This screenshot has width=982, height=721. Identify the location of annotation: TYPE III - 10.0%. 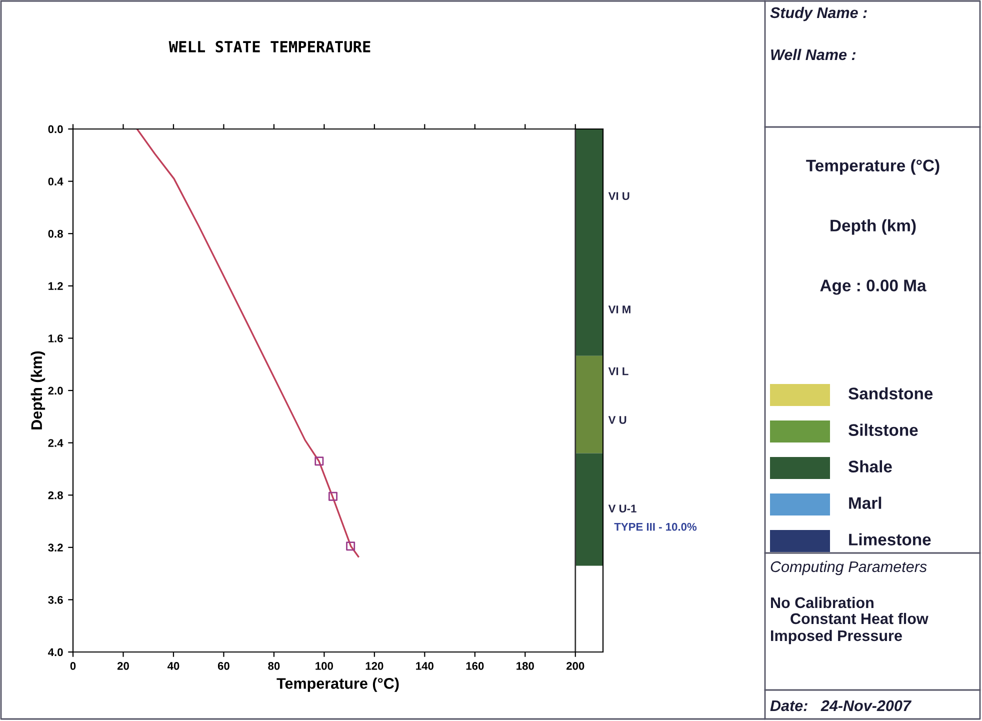
(655, 526).